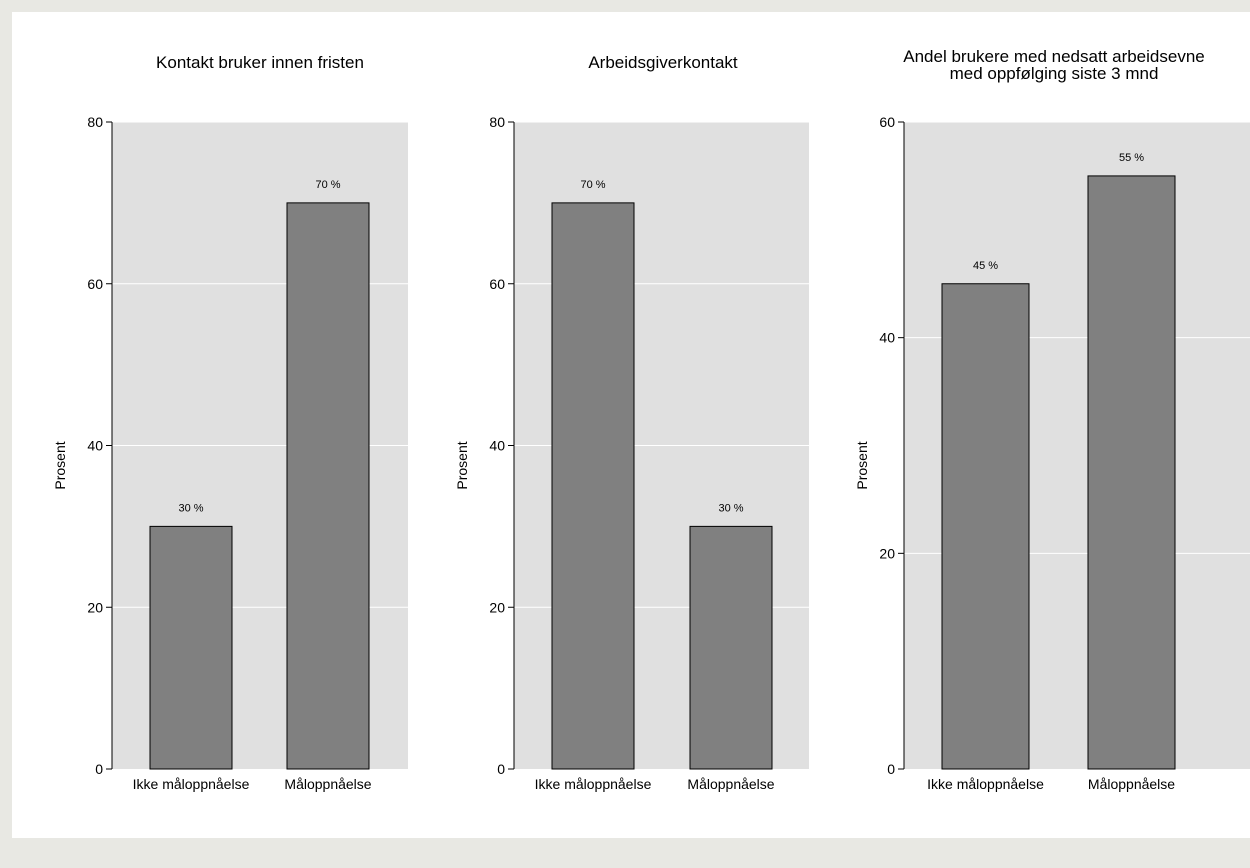 Image resolution: width=1250 pixels, height=868 pixels. Describe the element at coordinates (1053, 56) in the screenshot. I see `chart-title: Andel brukere med nedsatt arbeidsevne` at that location.